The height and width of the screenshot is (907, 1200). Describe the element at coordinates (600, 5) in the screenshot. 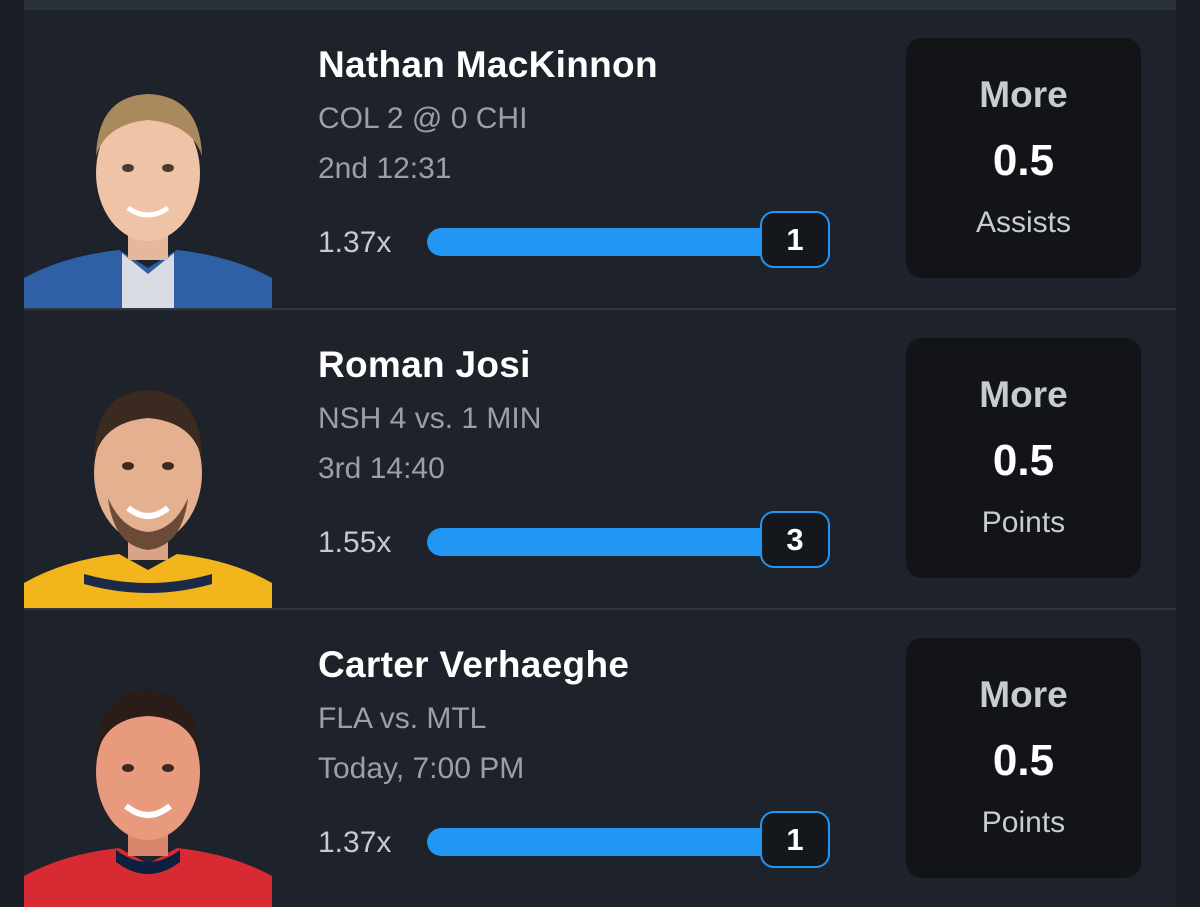

I see `top-divider` at that location.